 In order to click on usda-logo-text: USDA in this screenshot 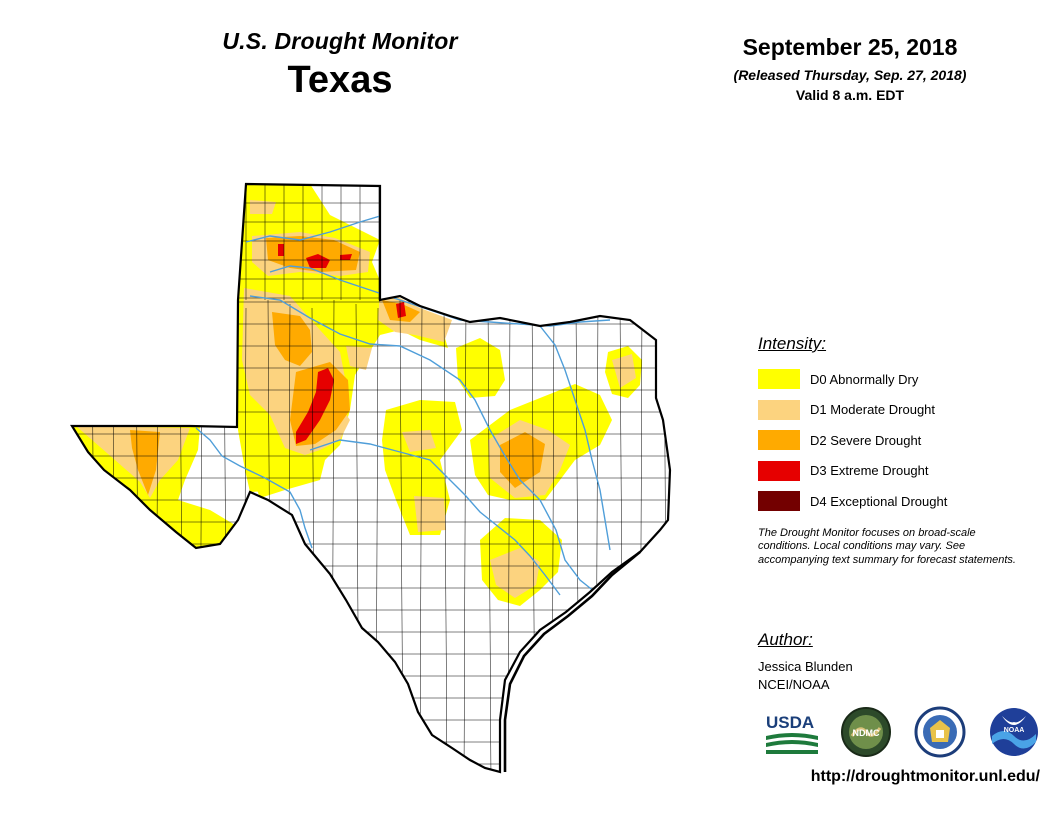, I will do `click(790, 722)`.